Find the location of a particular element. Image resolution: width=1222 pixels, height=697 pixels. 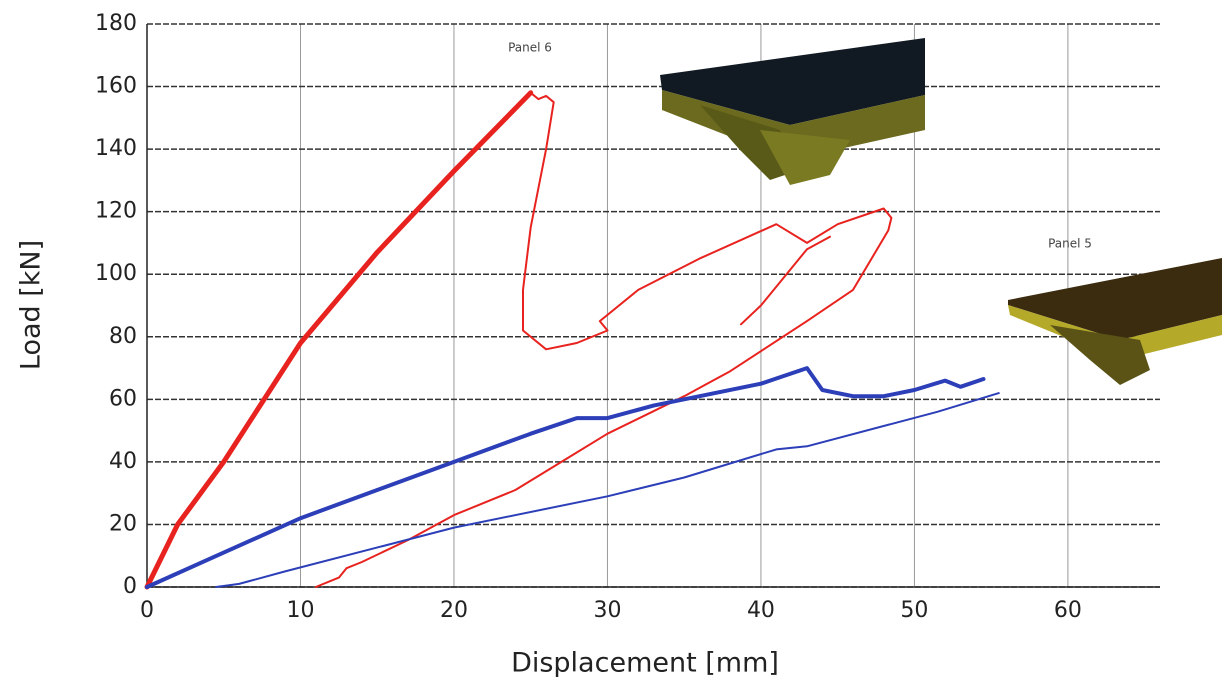

y-tick-label: 40 is located at coordinates (123, 461).